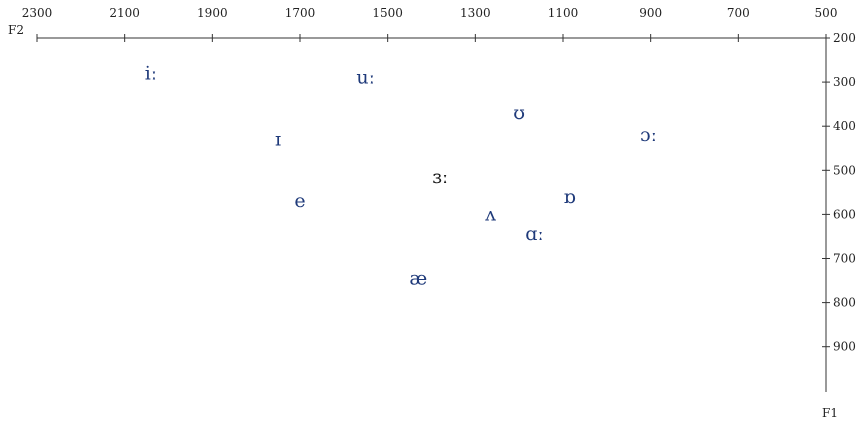 The image size is (868, 430). I want to click on vowel-point: æ, so click(418, 278).